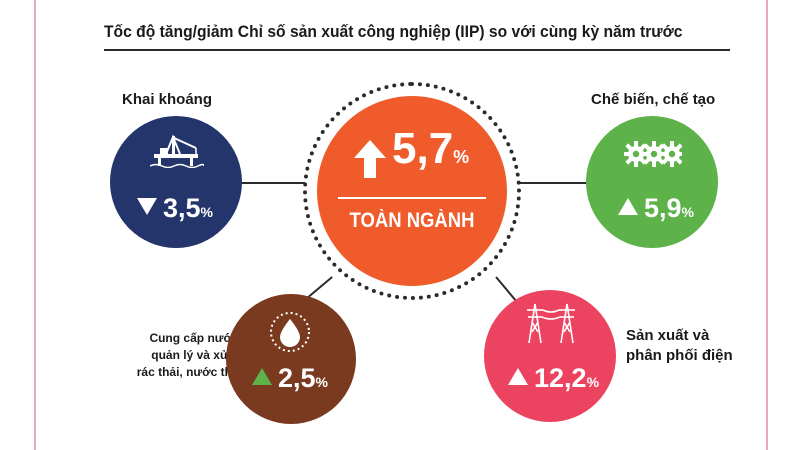 This screenshot has width=800, height=450. What do you see at coordinates (653, 154) in the screenshot?
I see `gears-icon` at bounding box center [653, 154].